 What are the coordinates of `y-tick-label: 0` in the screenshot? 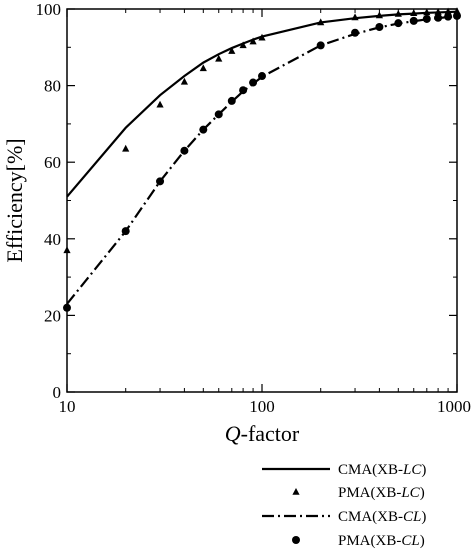 It's located at (57, 392).